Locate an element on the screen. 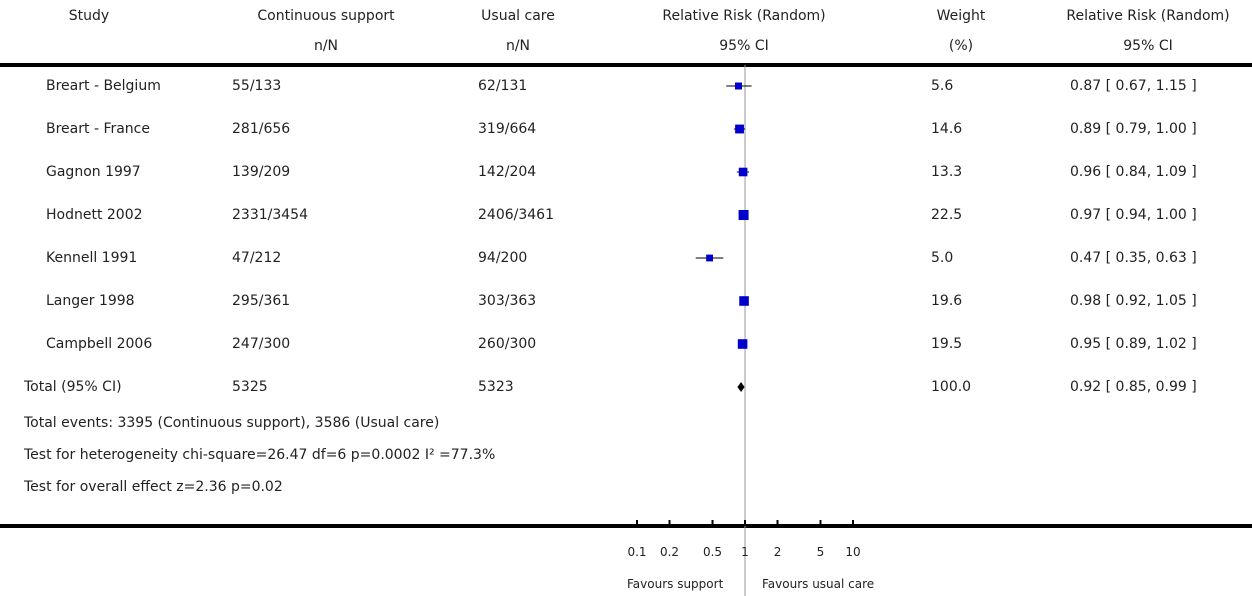  study-ci: 0.87 [ 0.67, 1.15 ] is located at coordinates (1133, 86).